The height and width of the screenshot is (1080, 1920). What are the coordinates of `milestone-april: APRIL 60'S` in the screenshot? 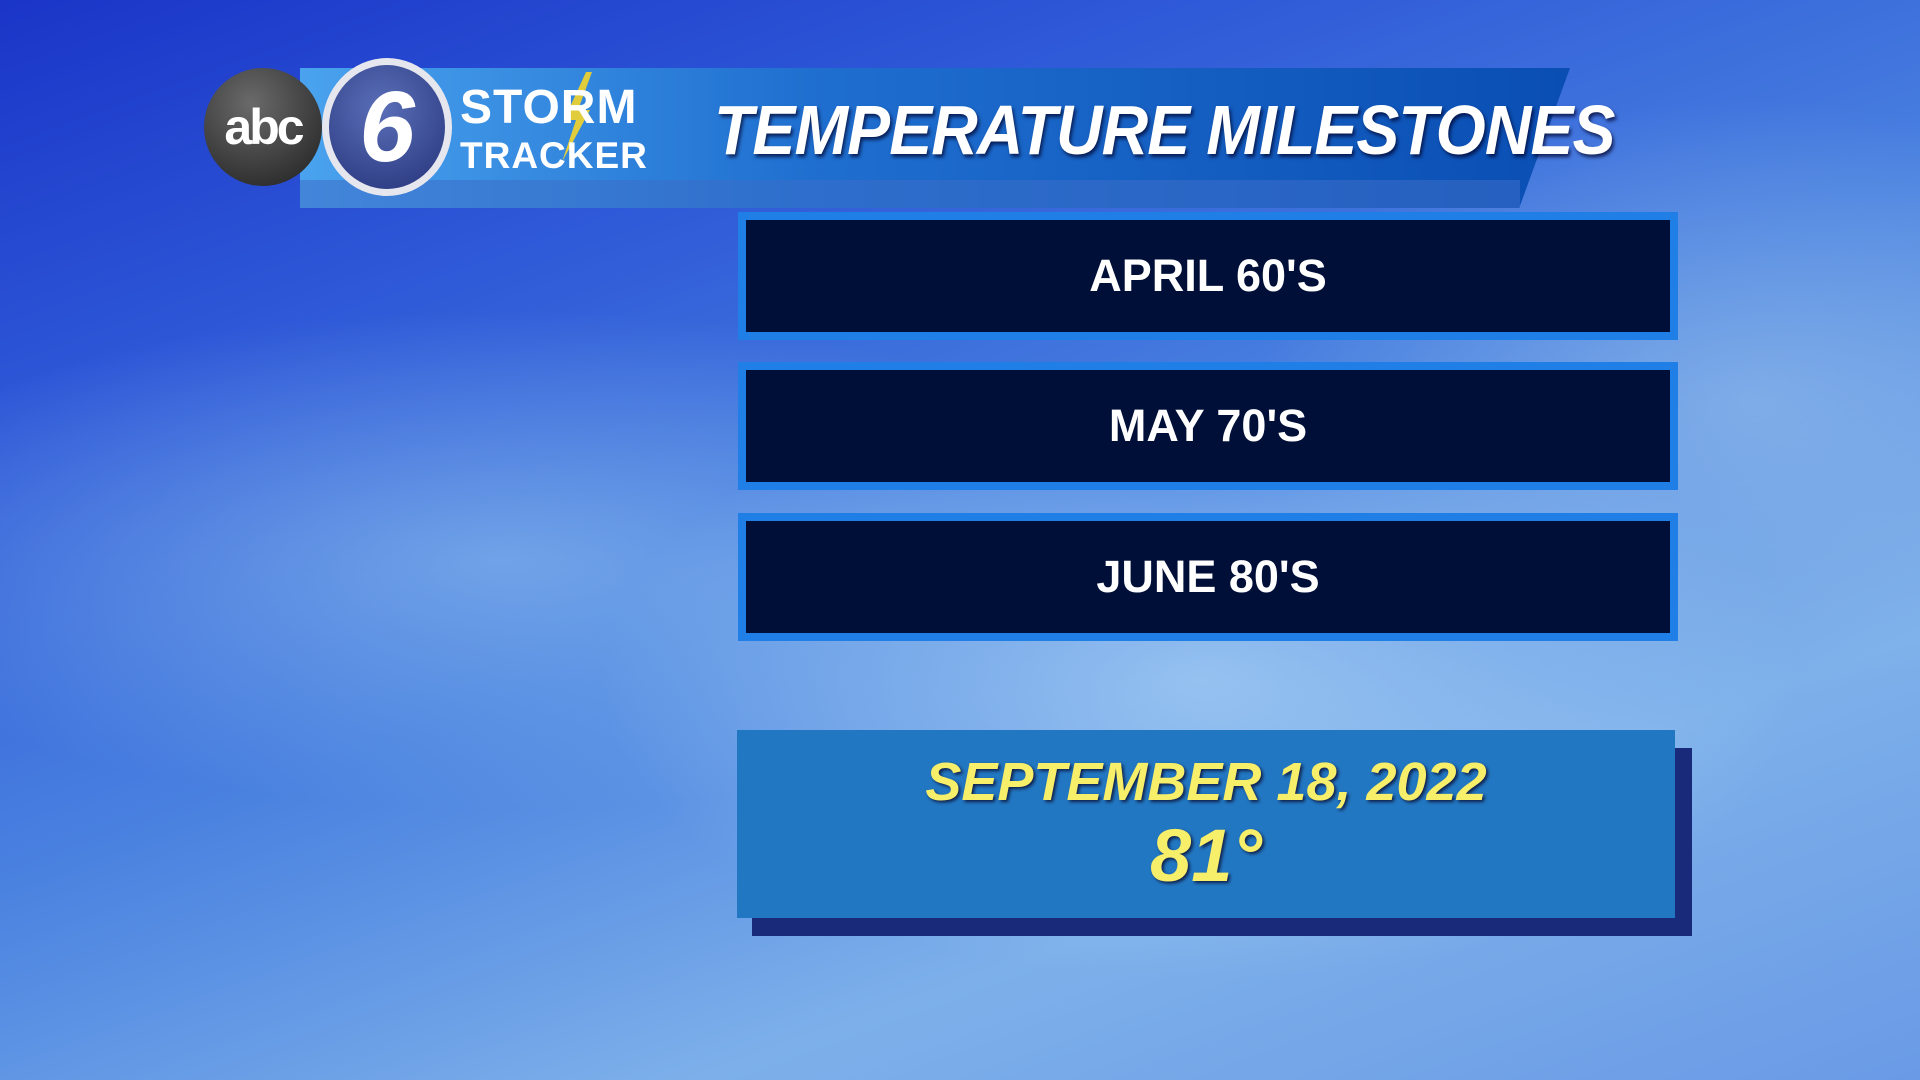 It's located at (1208, 276).